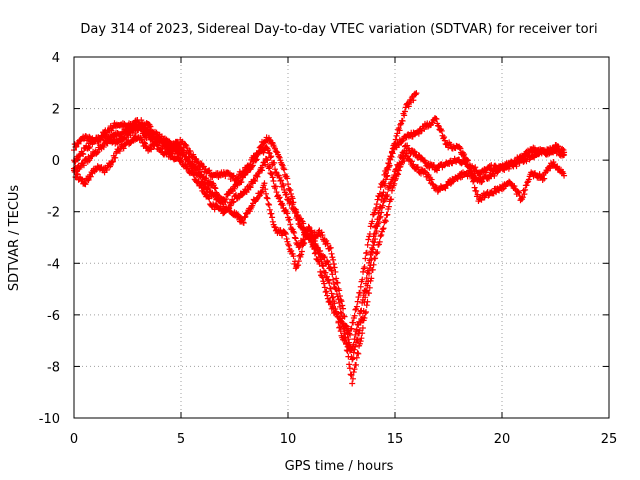 This screenshot has width=640, height=480. I want to click on x-tick-label: 20, so click(502, 439).